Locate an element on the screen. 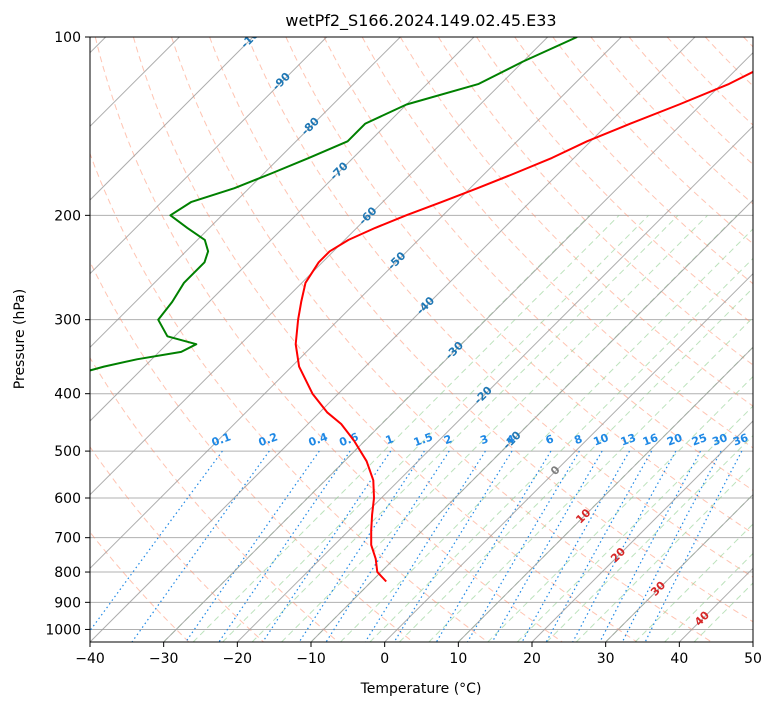 The height and width of the screenshot is (708, 775). y-tick-label: 200 is located at coordinates (67, 216).